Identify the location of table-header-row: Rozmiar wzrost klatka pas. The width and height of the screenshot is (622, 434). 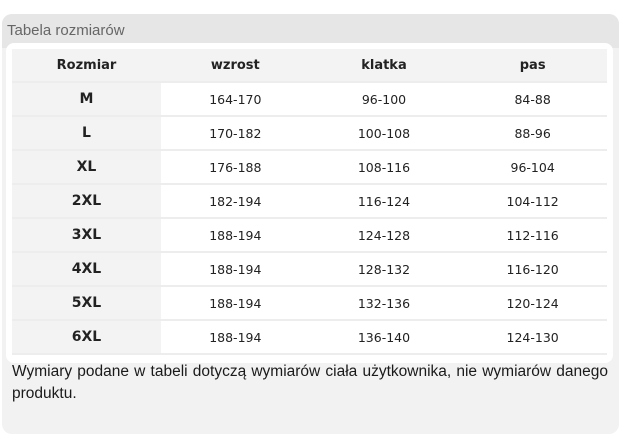
(309, 66).